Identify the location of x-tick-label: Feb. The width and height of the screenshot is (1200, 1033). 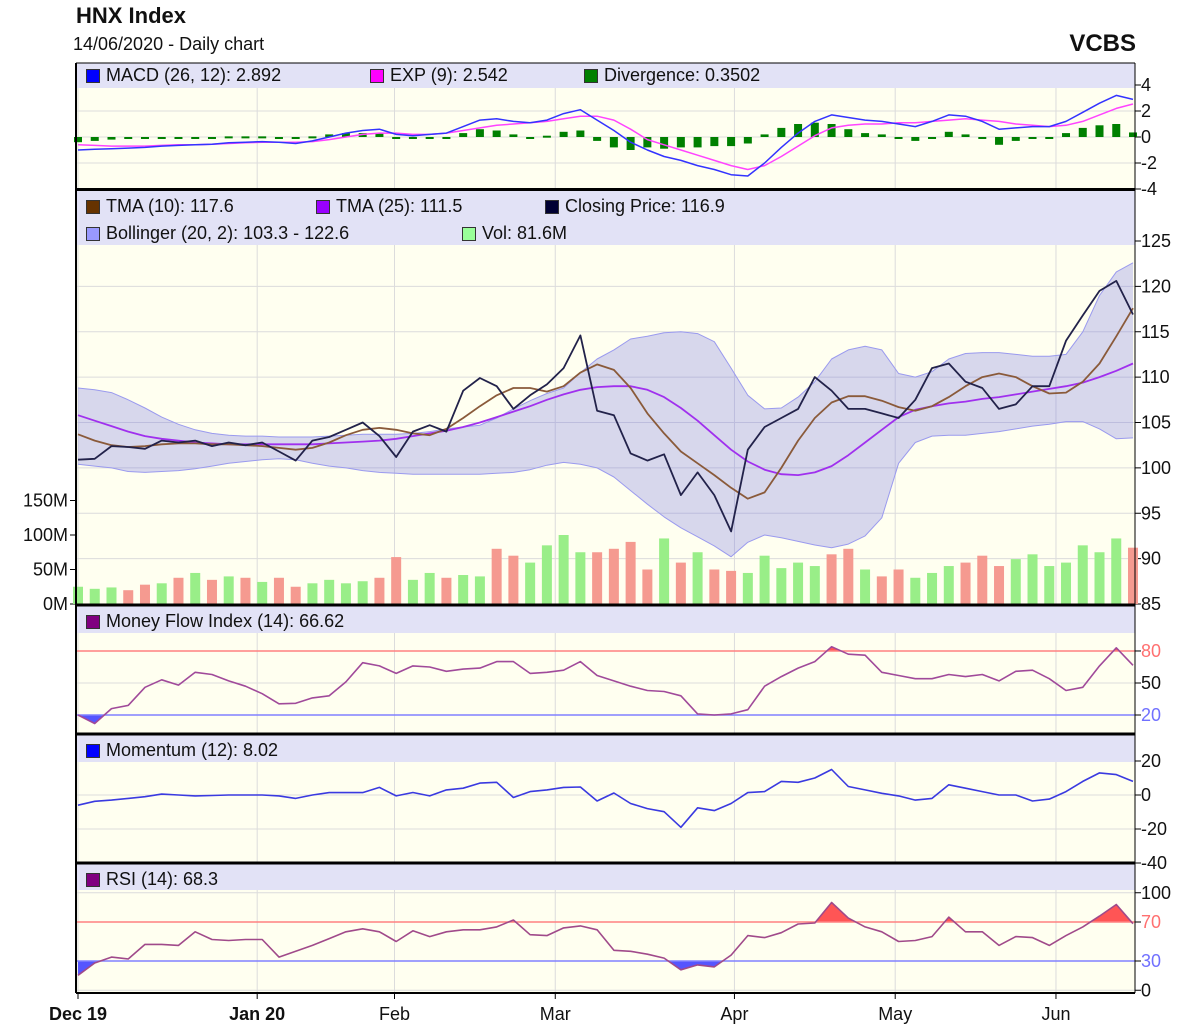
(394, 1014).